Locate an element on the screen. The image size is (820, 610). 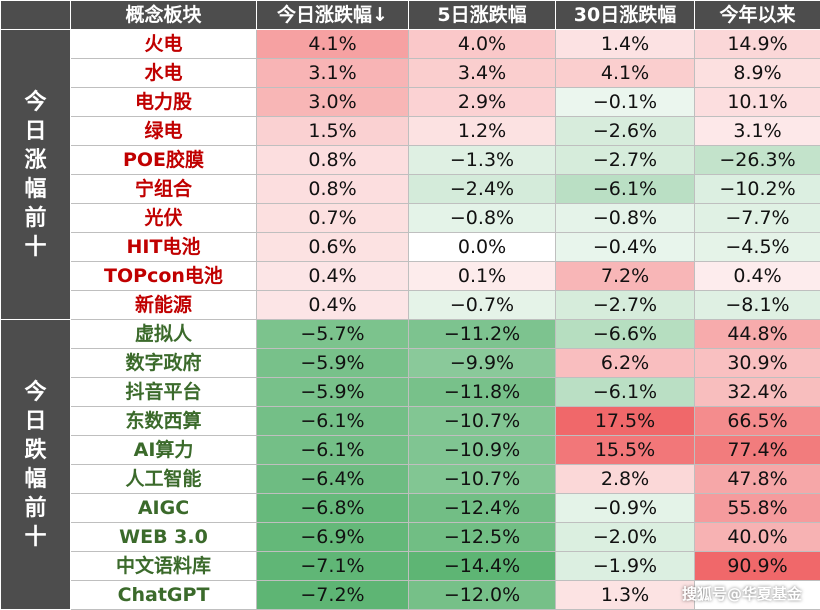
30d-change-cell: 15.5% is located at coordinates (625, 450).